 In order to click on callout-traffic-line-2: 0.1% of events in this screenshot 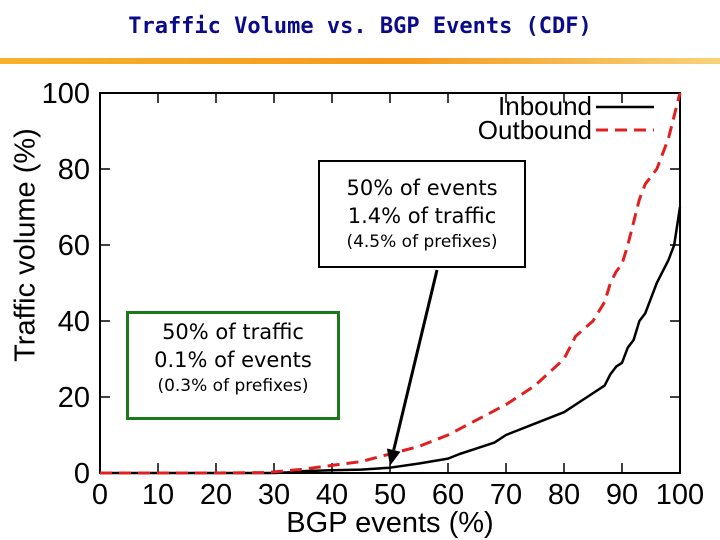, I will do `click(233, 360)`.